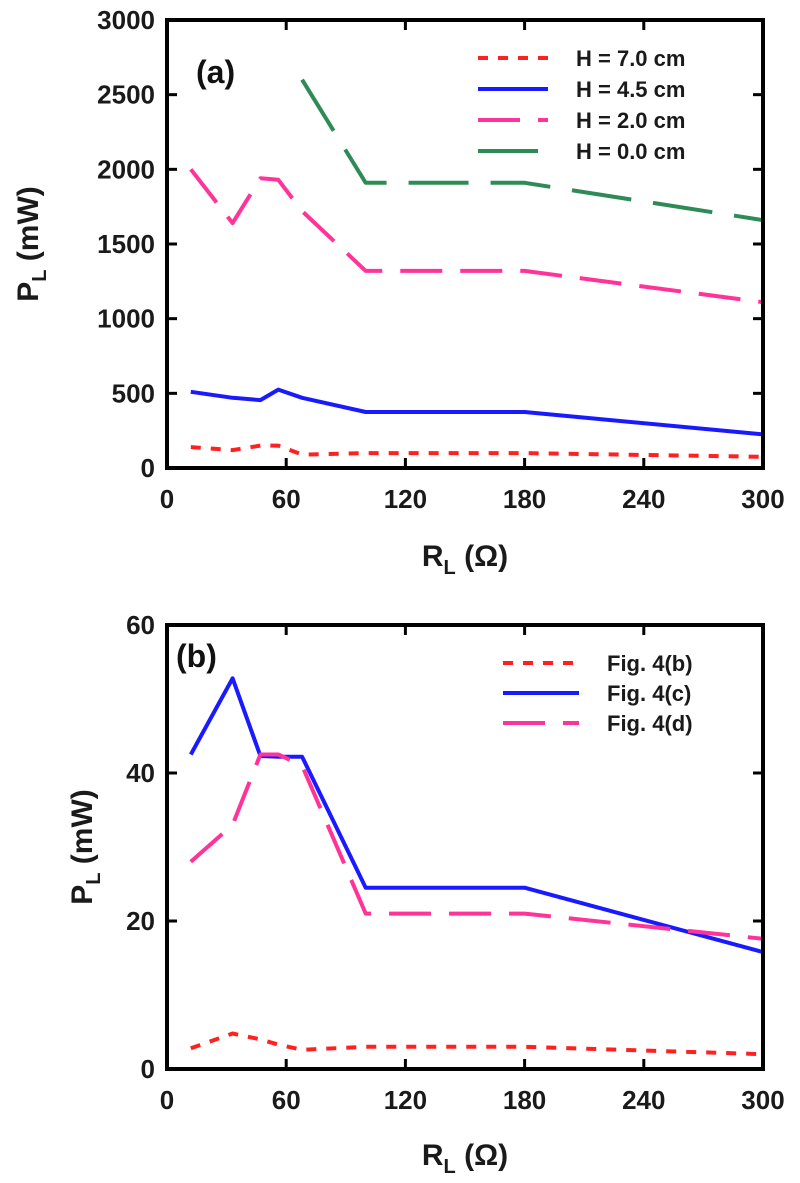 This screenshot has height=1183, width=800. What do you see at coordinates (598, 693) in the screenshot?
I see `legend-b: Fig. 4(b) Fig. 4(c) Fig. 4(d)` at bounding box center [598, 693].